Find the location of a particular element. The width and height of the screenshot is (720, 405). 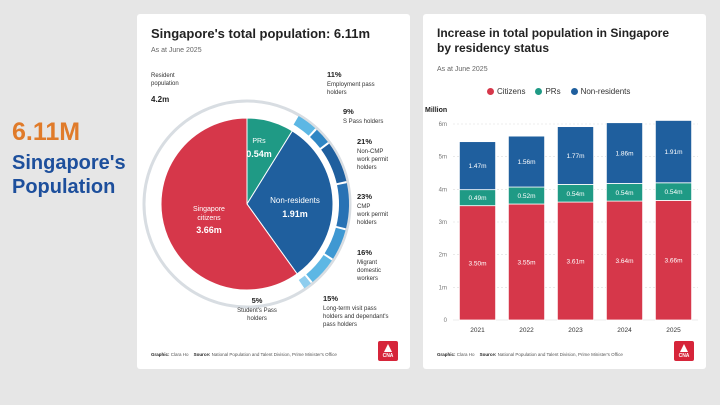

slice-name-citizens: Singapore is located at coordinates (209, 209).